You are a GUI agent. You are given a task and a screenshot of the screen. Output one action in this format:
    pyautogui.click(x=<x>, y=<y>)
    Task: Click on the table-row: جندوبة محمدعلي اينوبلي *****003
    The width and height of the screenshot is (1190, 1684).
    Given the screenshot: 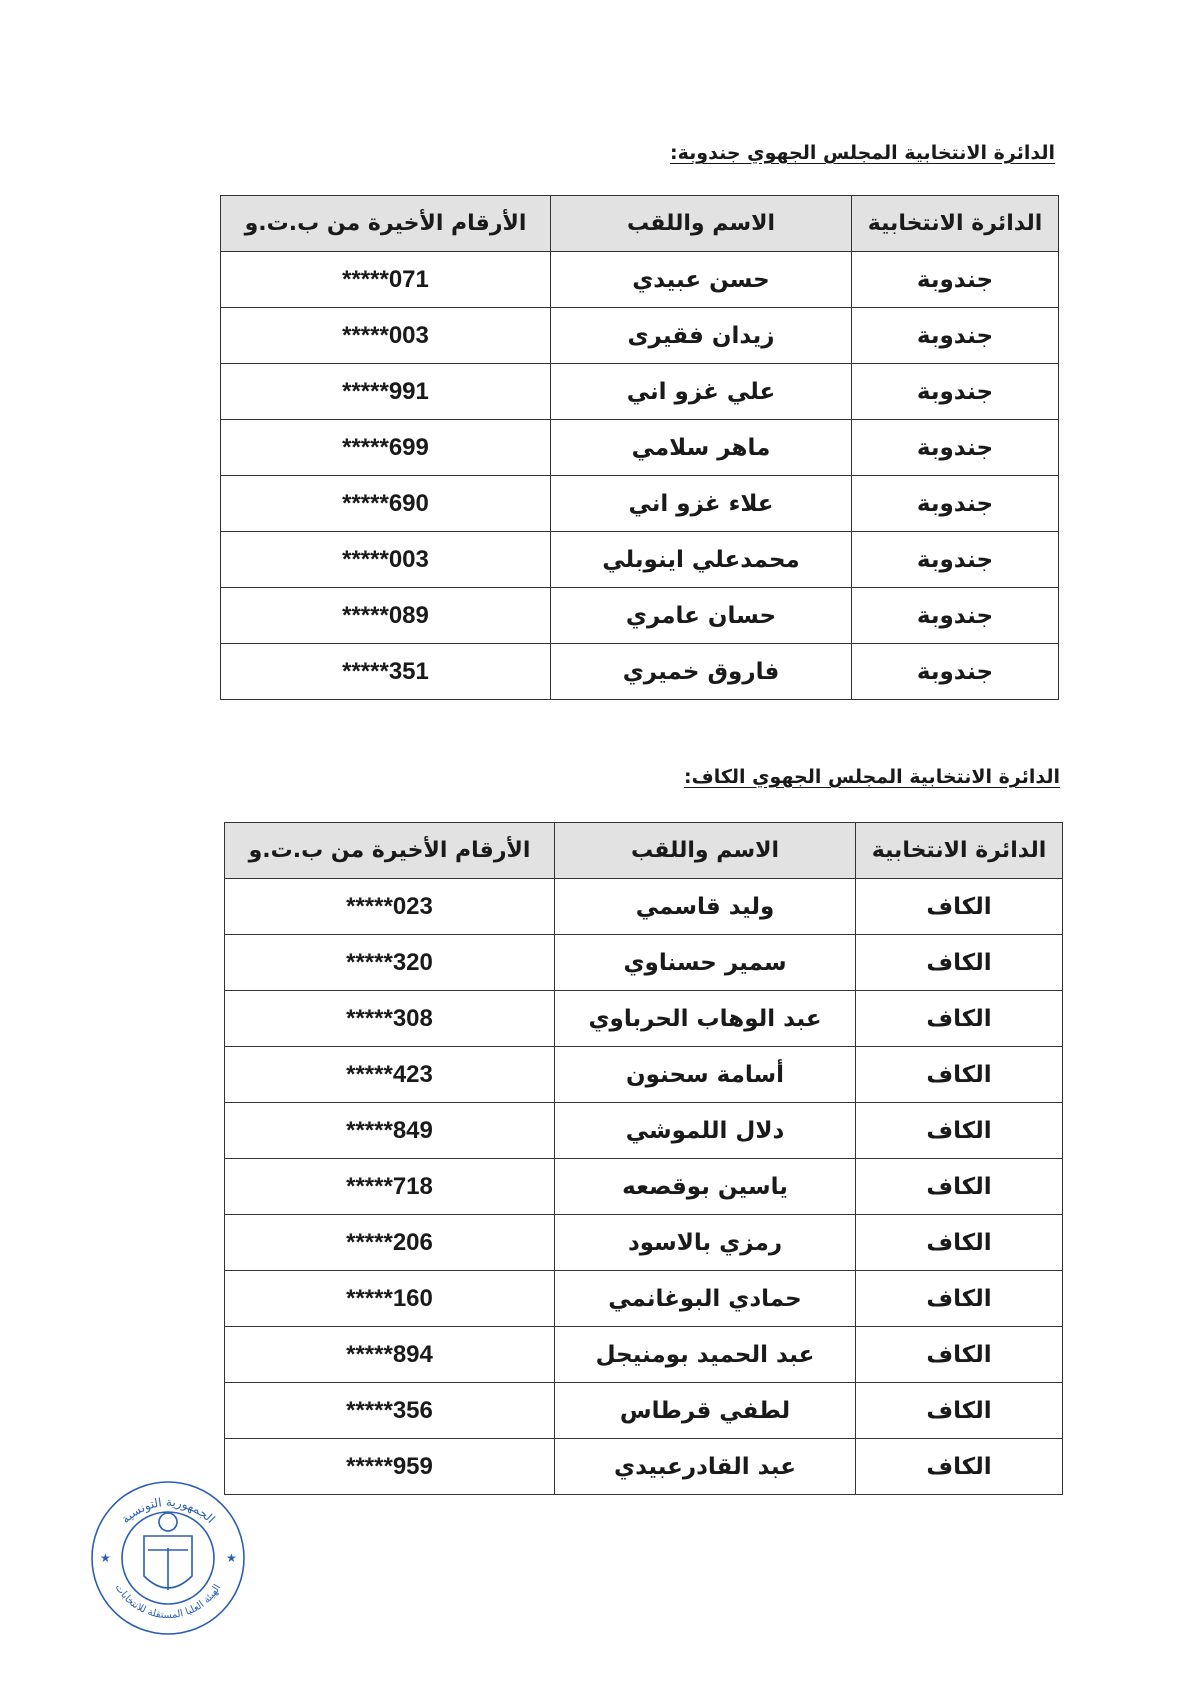 What is the action you would take?
    pyautogui.click(x=639, y=559)
    